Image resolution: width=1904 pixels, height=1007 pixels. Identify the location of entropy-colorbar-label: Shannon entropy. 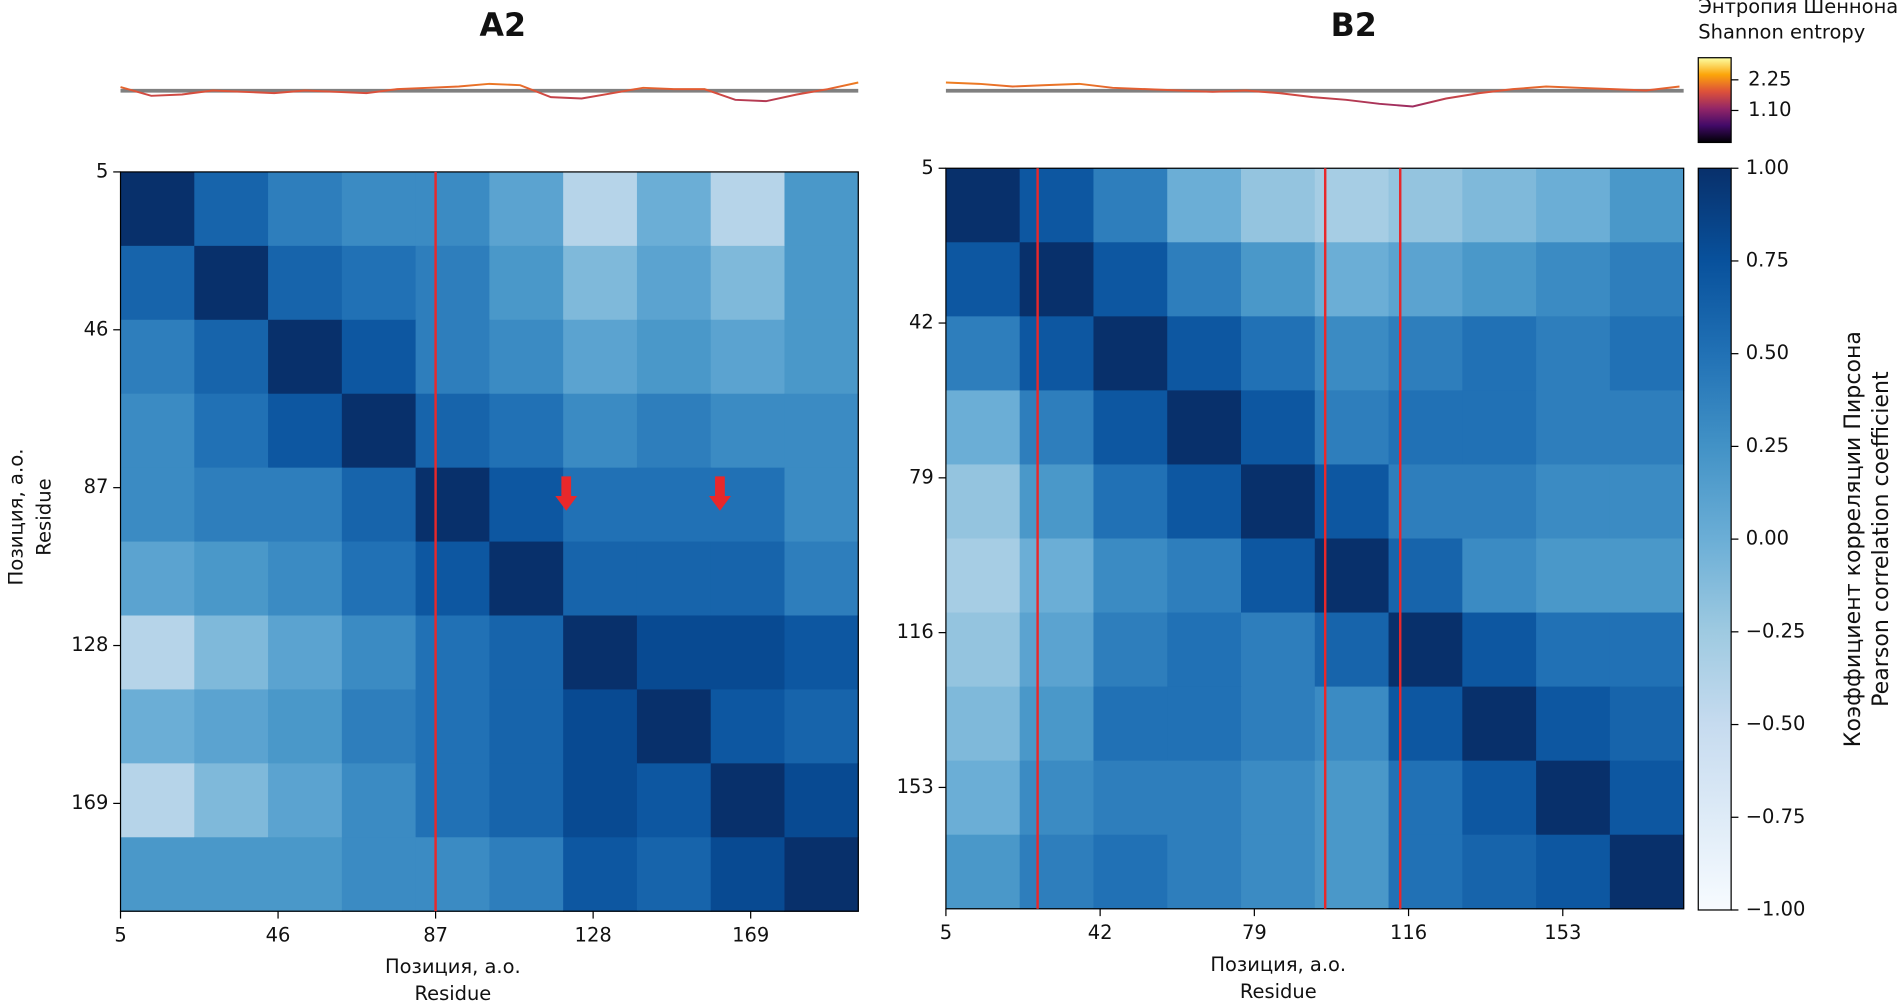
(1781, 32).